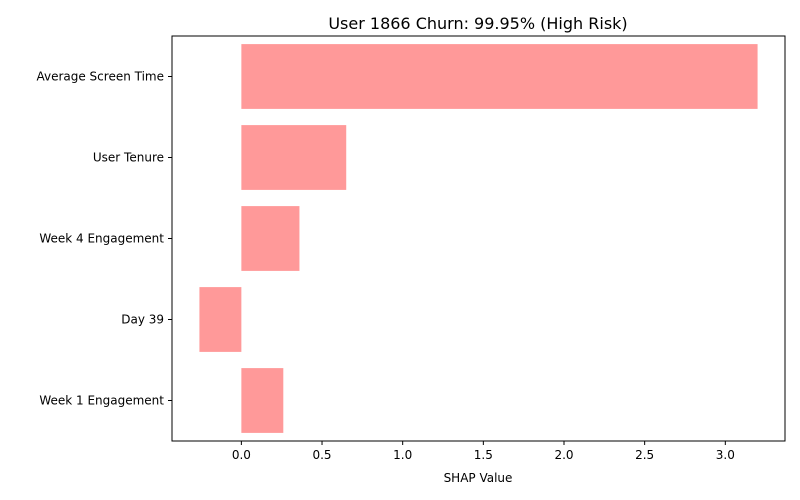  What do you see at coordinates (725, 455) in the screenshot?
I see `x-tick-label-6: 3.0` at bounding box center [725, 455].